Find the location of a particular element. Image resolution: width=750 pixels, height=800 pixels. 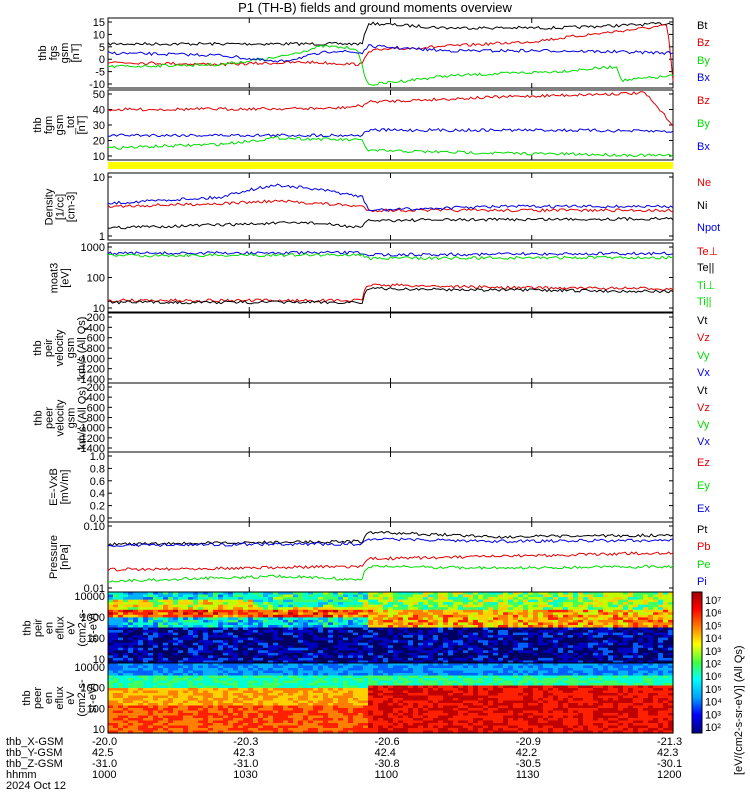

series-Pi is located at coordinates (390, 542).